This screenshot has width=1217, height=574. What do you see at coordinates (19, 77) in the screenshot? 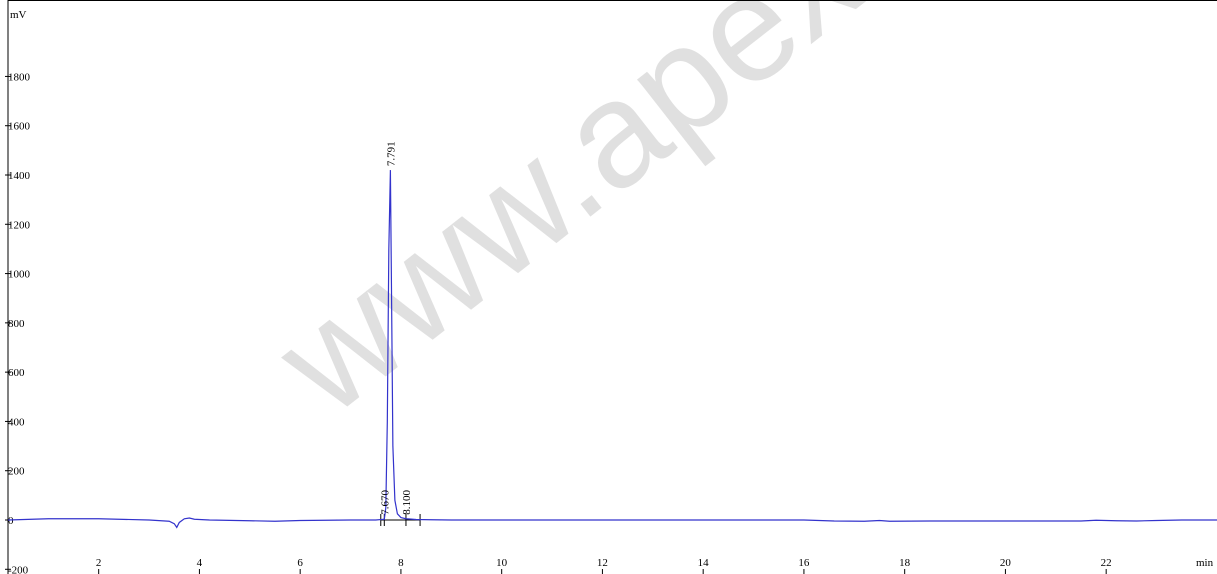
I see `y-tick-label-10: 1800` at bounding box center [19, 77].